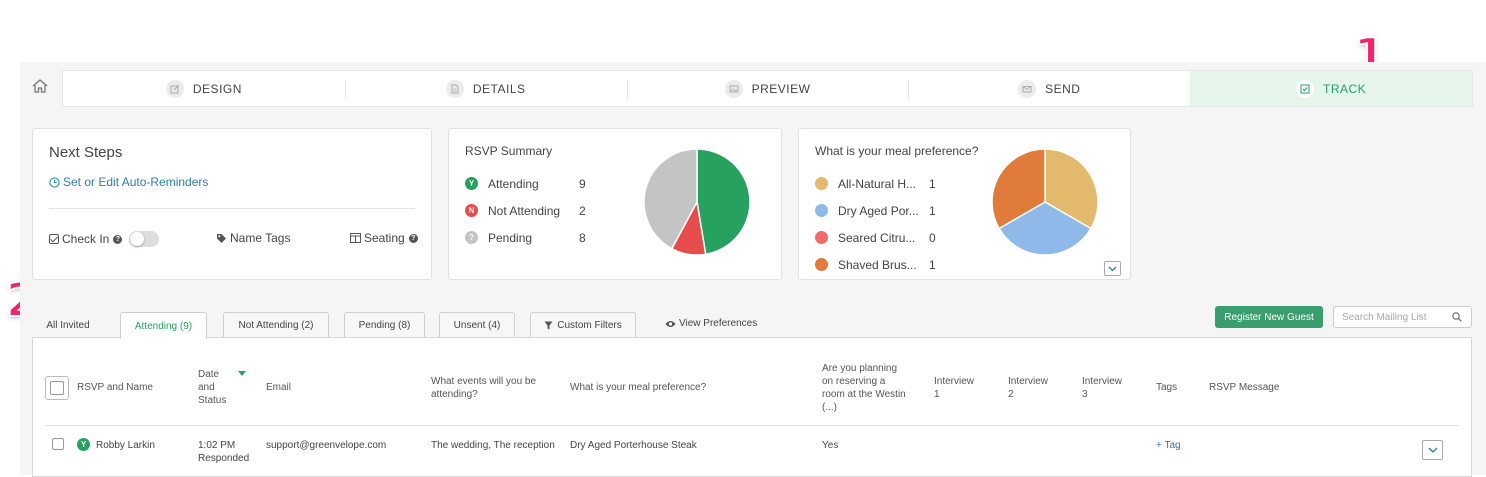  What do you see at coordinates (723, 202) in the screenshot?
I see `pie-slice-attending` at bounding box center [723, 202].